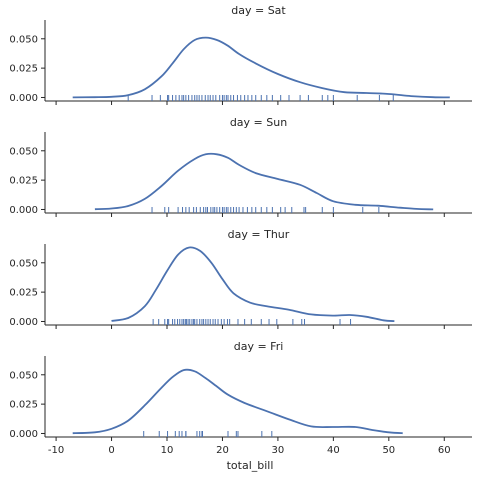 This screenshot has width=483, height=478. I want to click on facet-title: day = Sat, so click(258, 10).